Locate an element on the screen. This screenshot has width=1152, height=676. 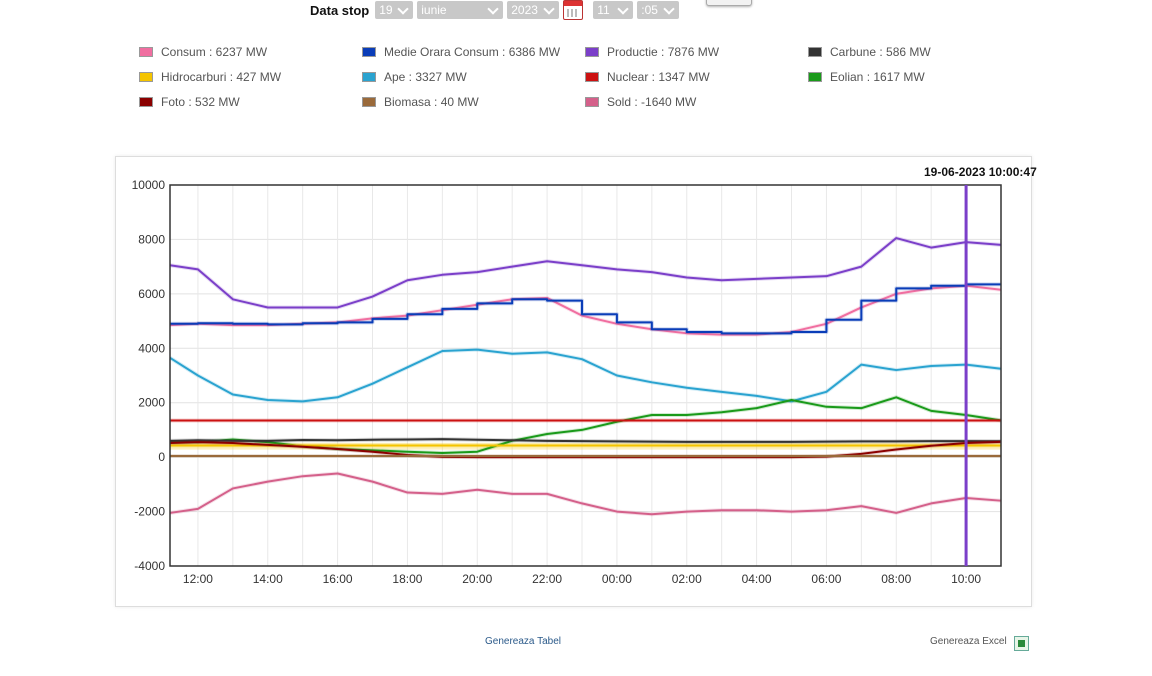
legend-label: Medie Orara Consum : 6386 MW is located at coordinates (472, 52).